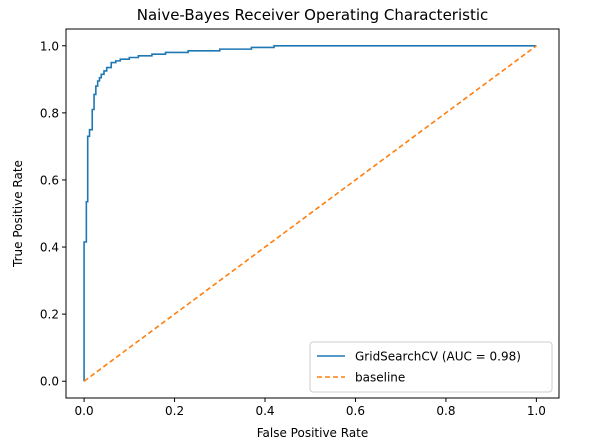 This screenshot has height=443, width=598. I want to click on x-tick-label: 0.4, so click(264, 411).